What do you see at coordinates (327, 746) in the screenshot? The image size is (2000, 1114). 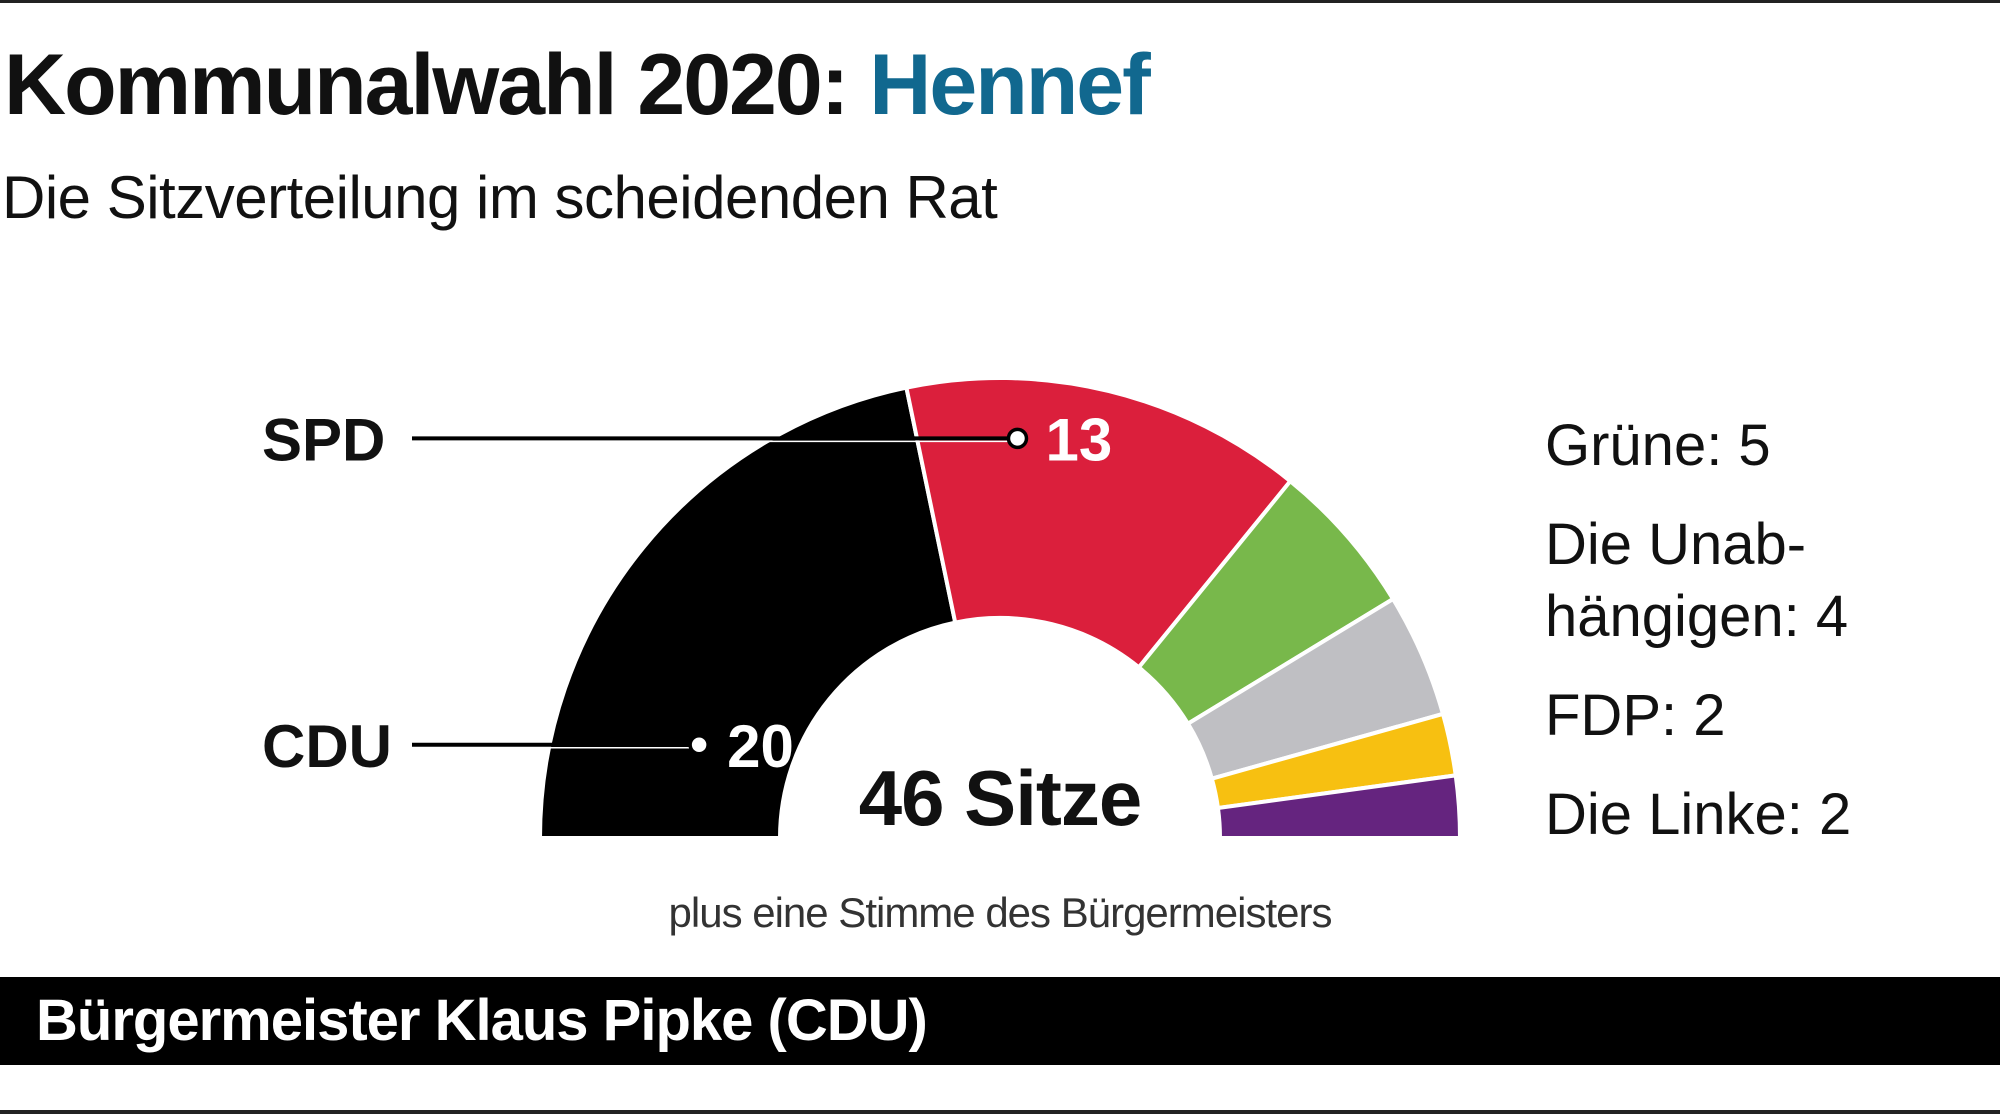 I see `party-label-cdu: CDU` at bounding box center [327, 746].